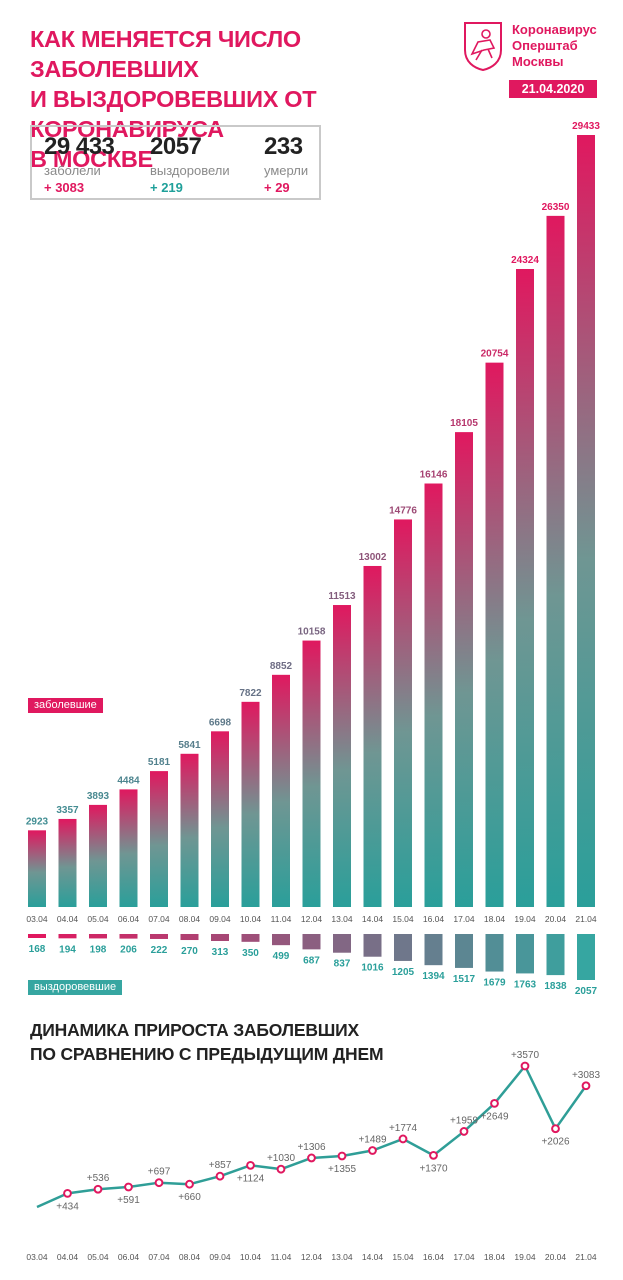 Image resolution: width=623 pixels, height=1280 pixels. What do you see at coordinates (281, 1257) in the screenshot?
I see `growth-date-label: 11.04` at bounding box center [281, 1257].